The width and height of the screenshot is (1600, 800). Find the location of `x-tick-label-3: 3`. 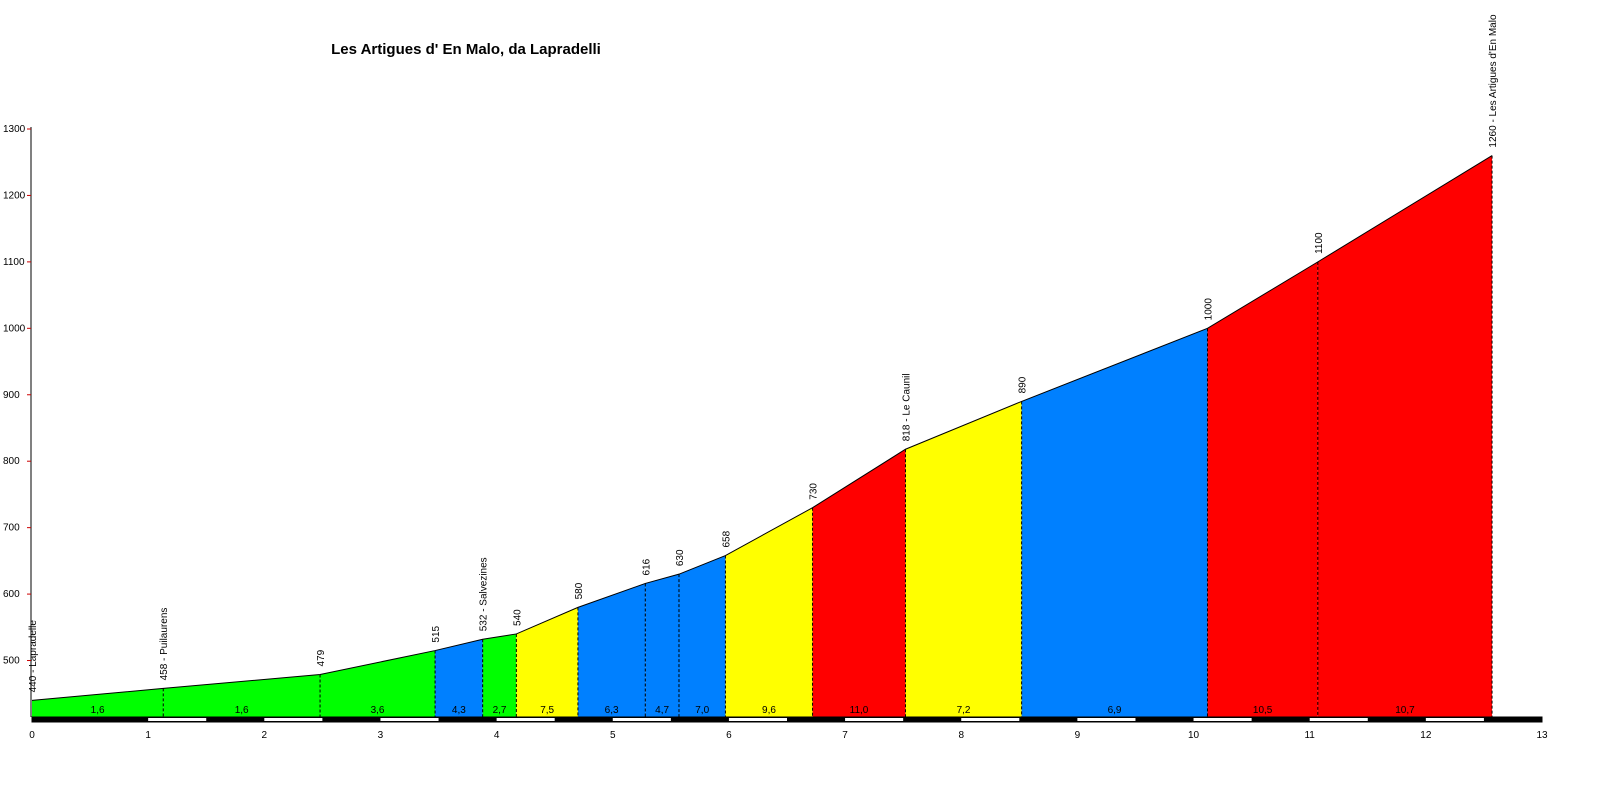

x-tick-label-3: 3 is located at coordinates (381, 735).